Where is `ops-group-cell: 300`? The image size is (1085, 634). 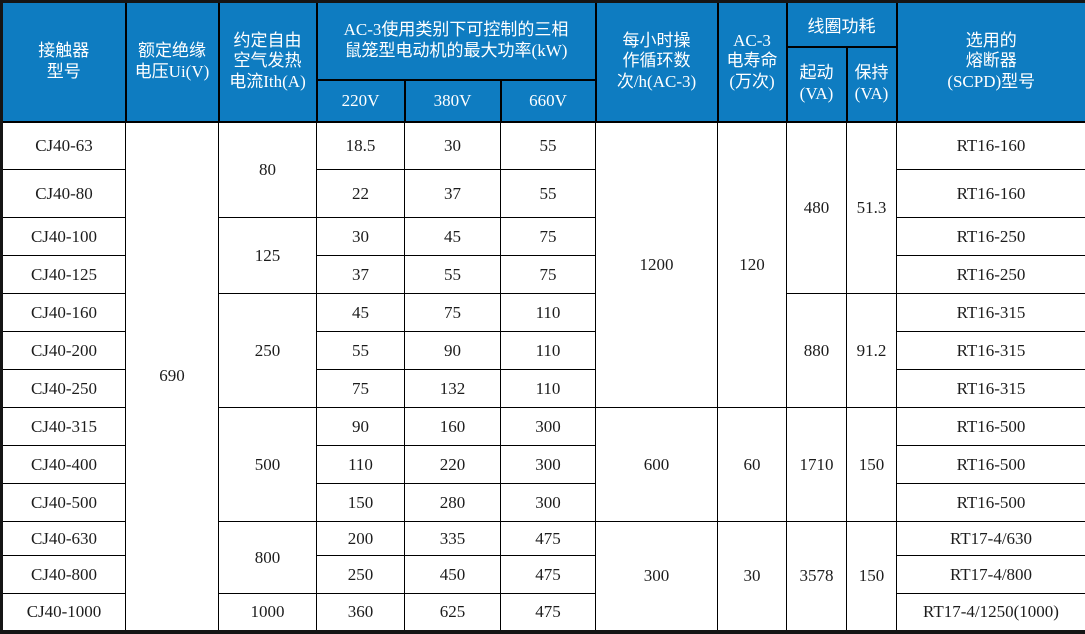
ops-group-cell: 300 is located at coordinates (657, 577).